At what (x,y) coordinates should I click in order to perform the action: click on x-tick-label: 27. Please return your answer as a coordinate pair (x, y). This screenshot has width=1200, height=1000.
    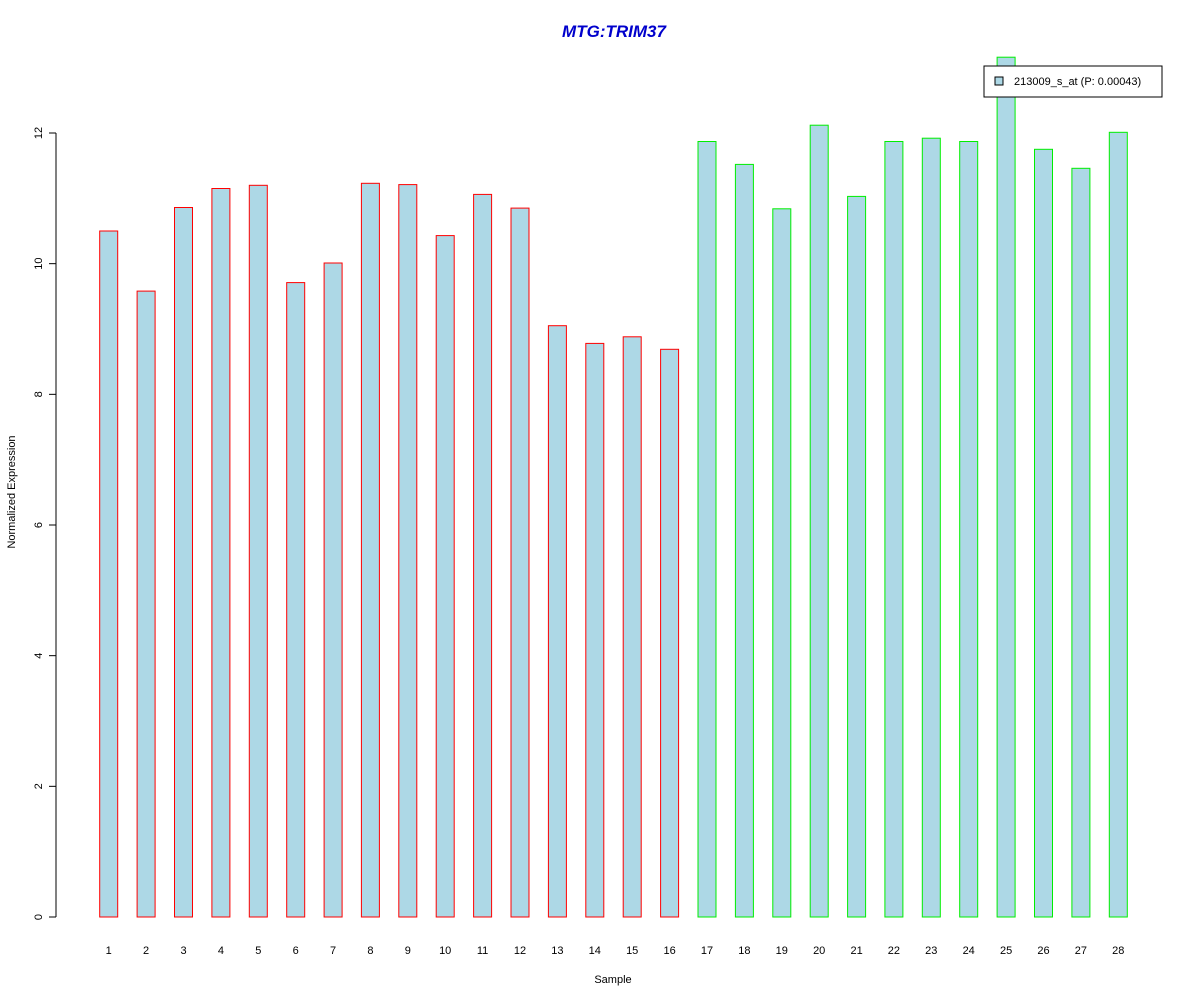
    Looking at the image, I should click on (1081, 951).